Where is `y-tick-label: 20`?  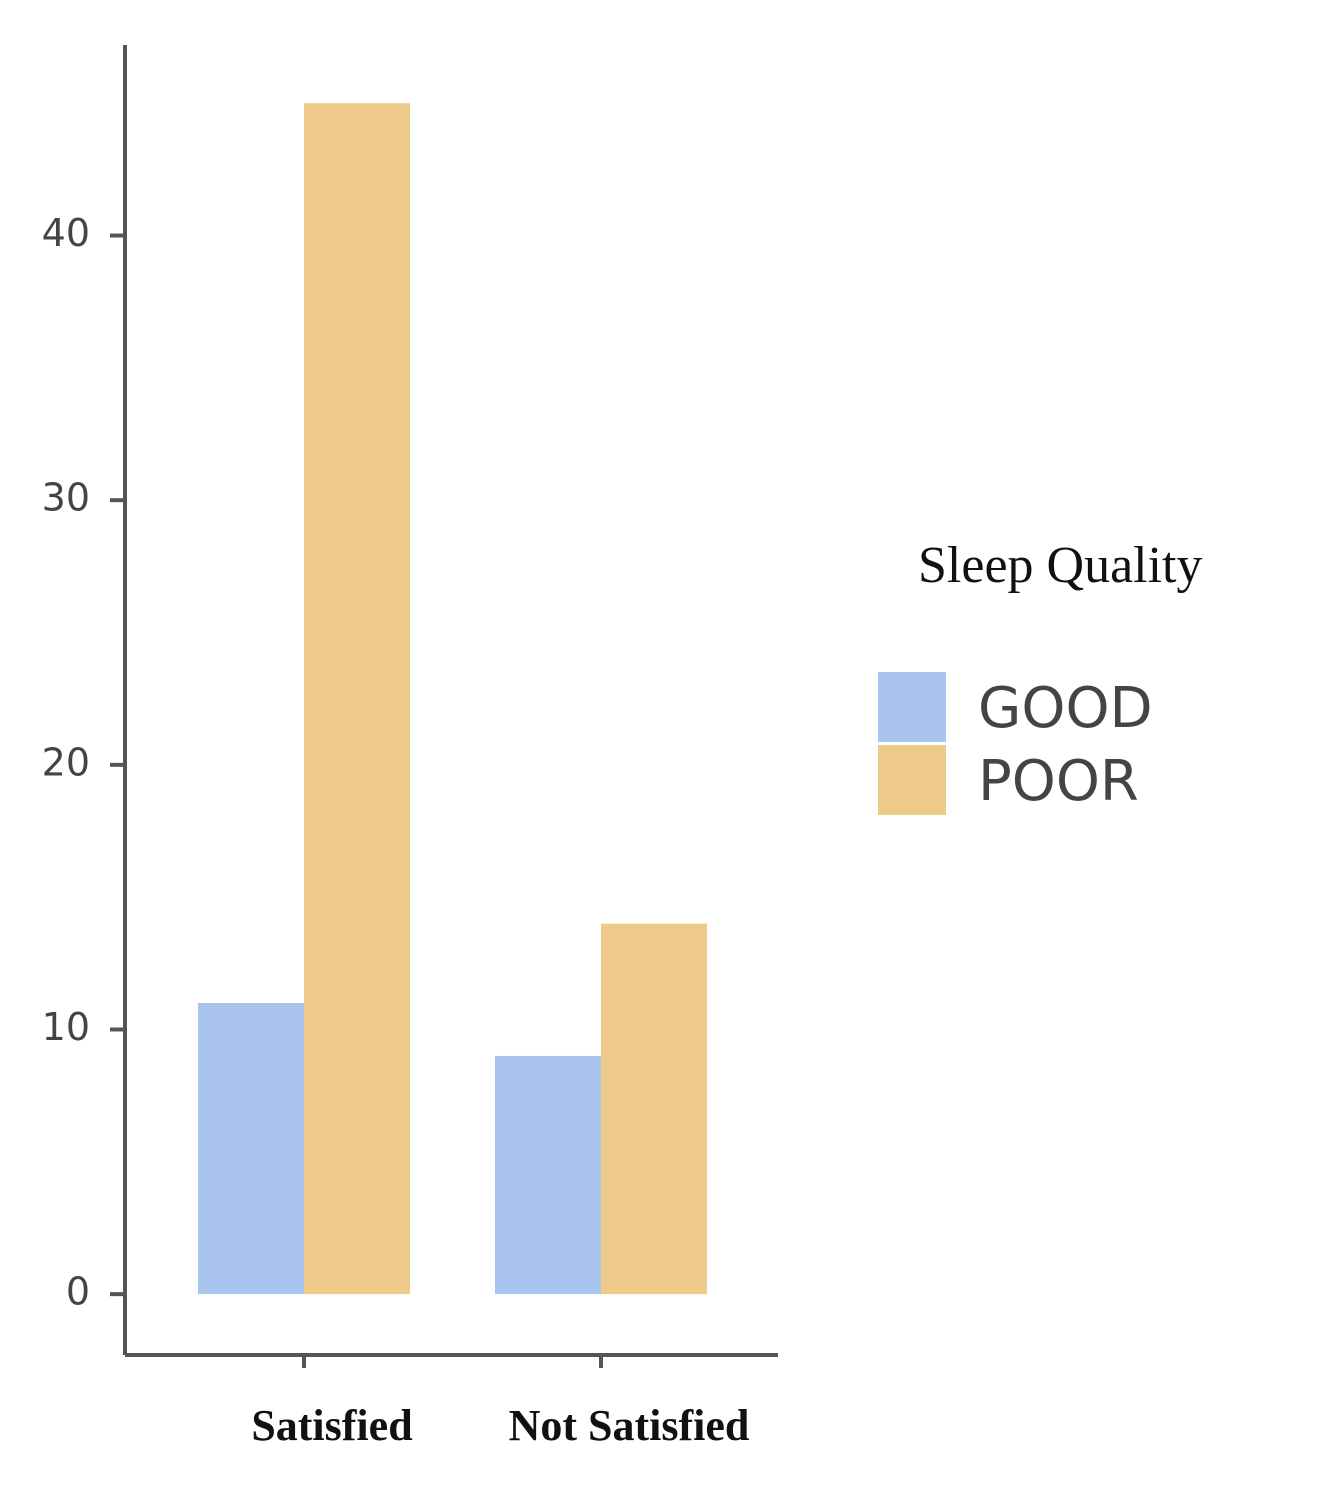
y-tick-label: 20 is located at coordinates (66, 762).